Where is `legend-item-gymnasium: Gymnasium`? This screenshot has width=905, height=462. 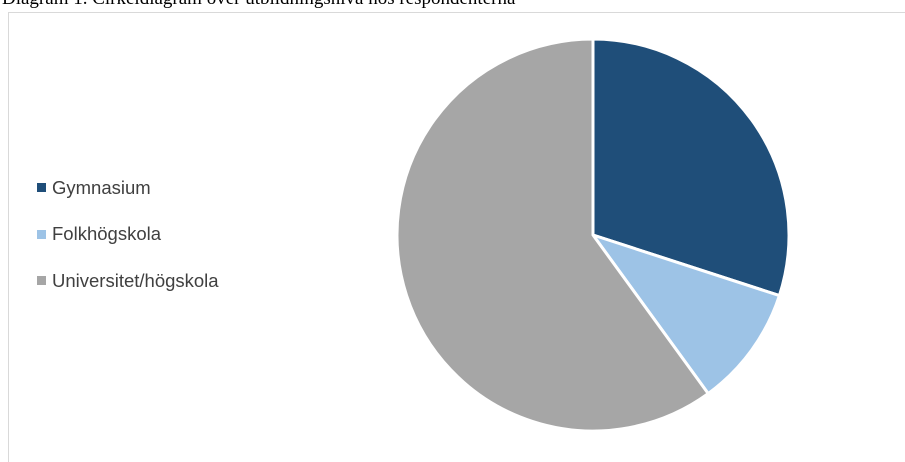
legend-item-gymnasium: Gymnasium is located at coordinates (128, 187).